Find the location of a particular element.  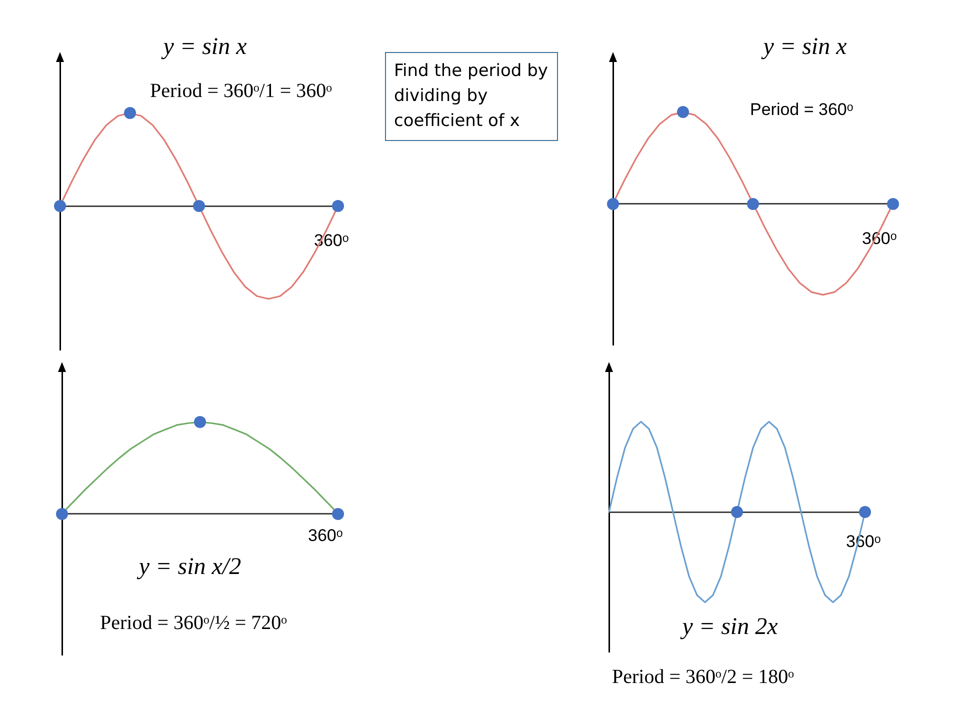

text: Period = 360ᵒ/2 = 180ᵒ is located at coordinates (703, 677).